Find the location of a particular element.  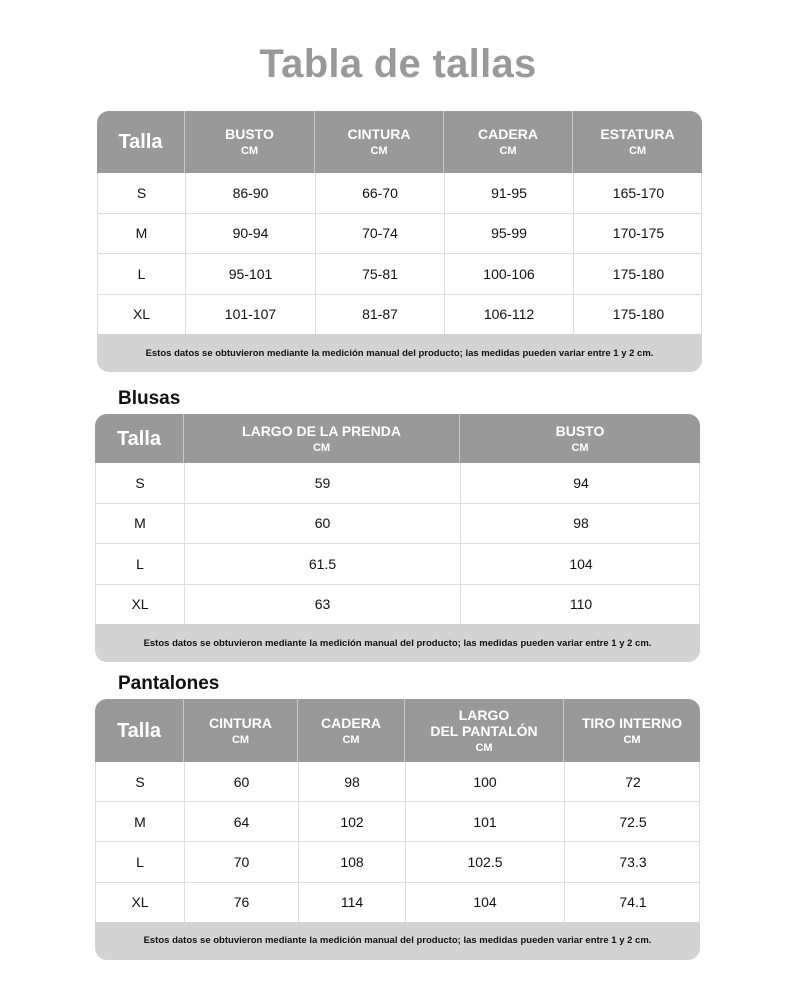

measure-cell: 61.5 is located at coordinates (322, 564).